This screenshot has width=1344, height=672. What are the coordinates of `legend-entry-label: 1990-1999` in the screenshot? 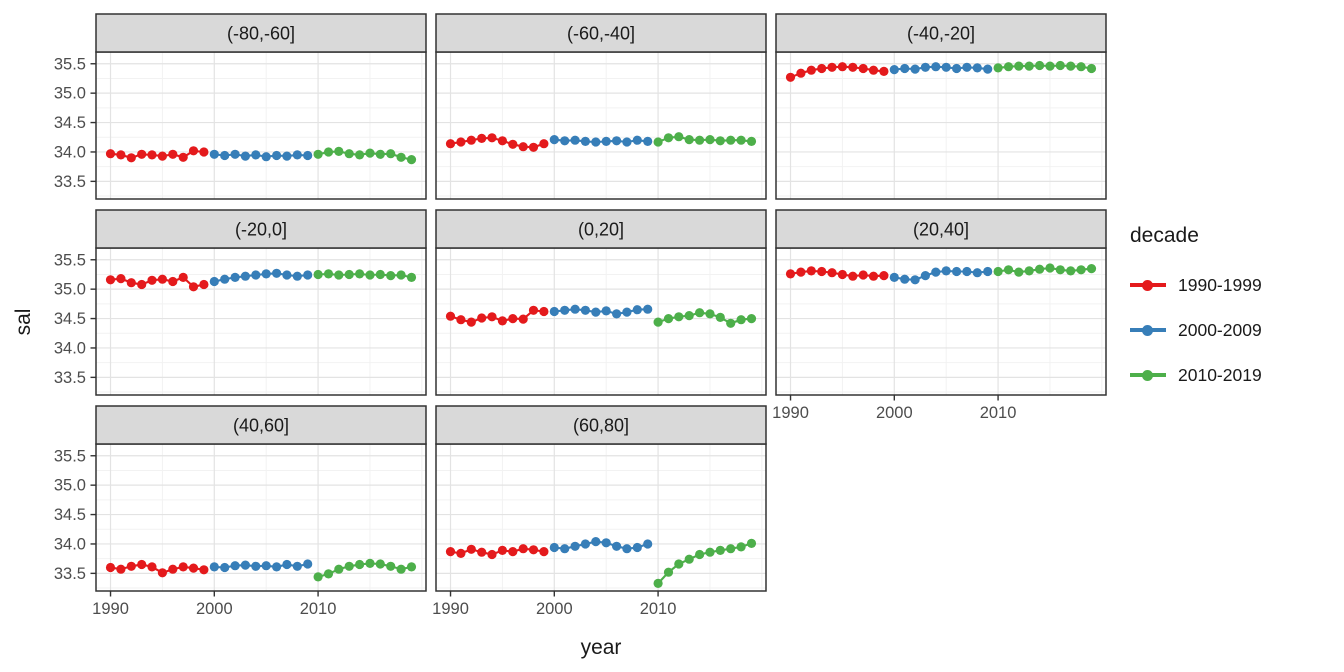 It's located at (1220, 284).